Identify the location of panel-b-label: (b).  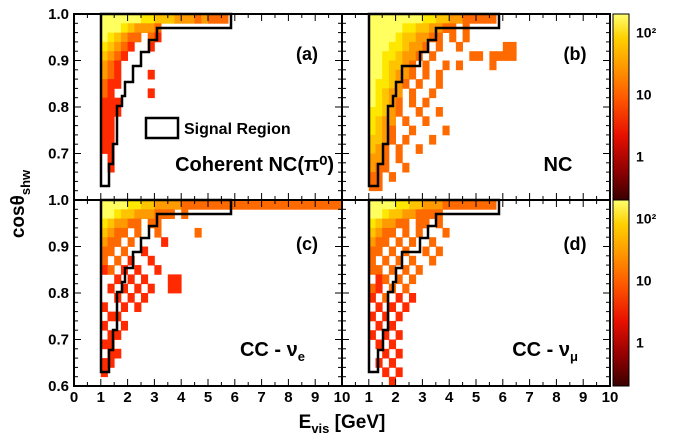
(575, 54).